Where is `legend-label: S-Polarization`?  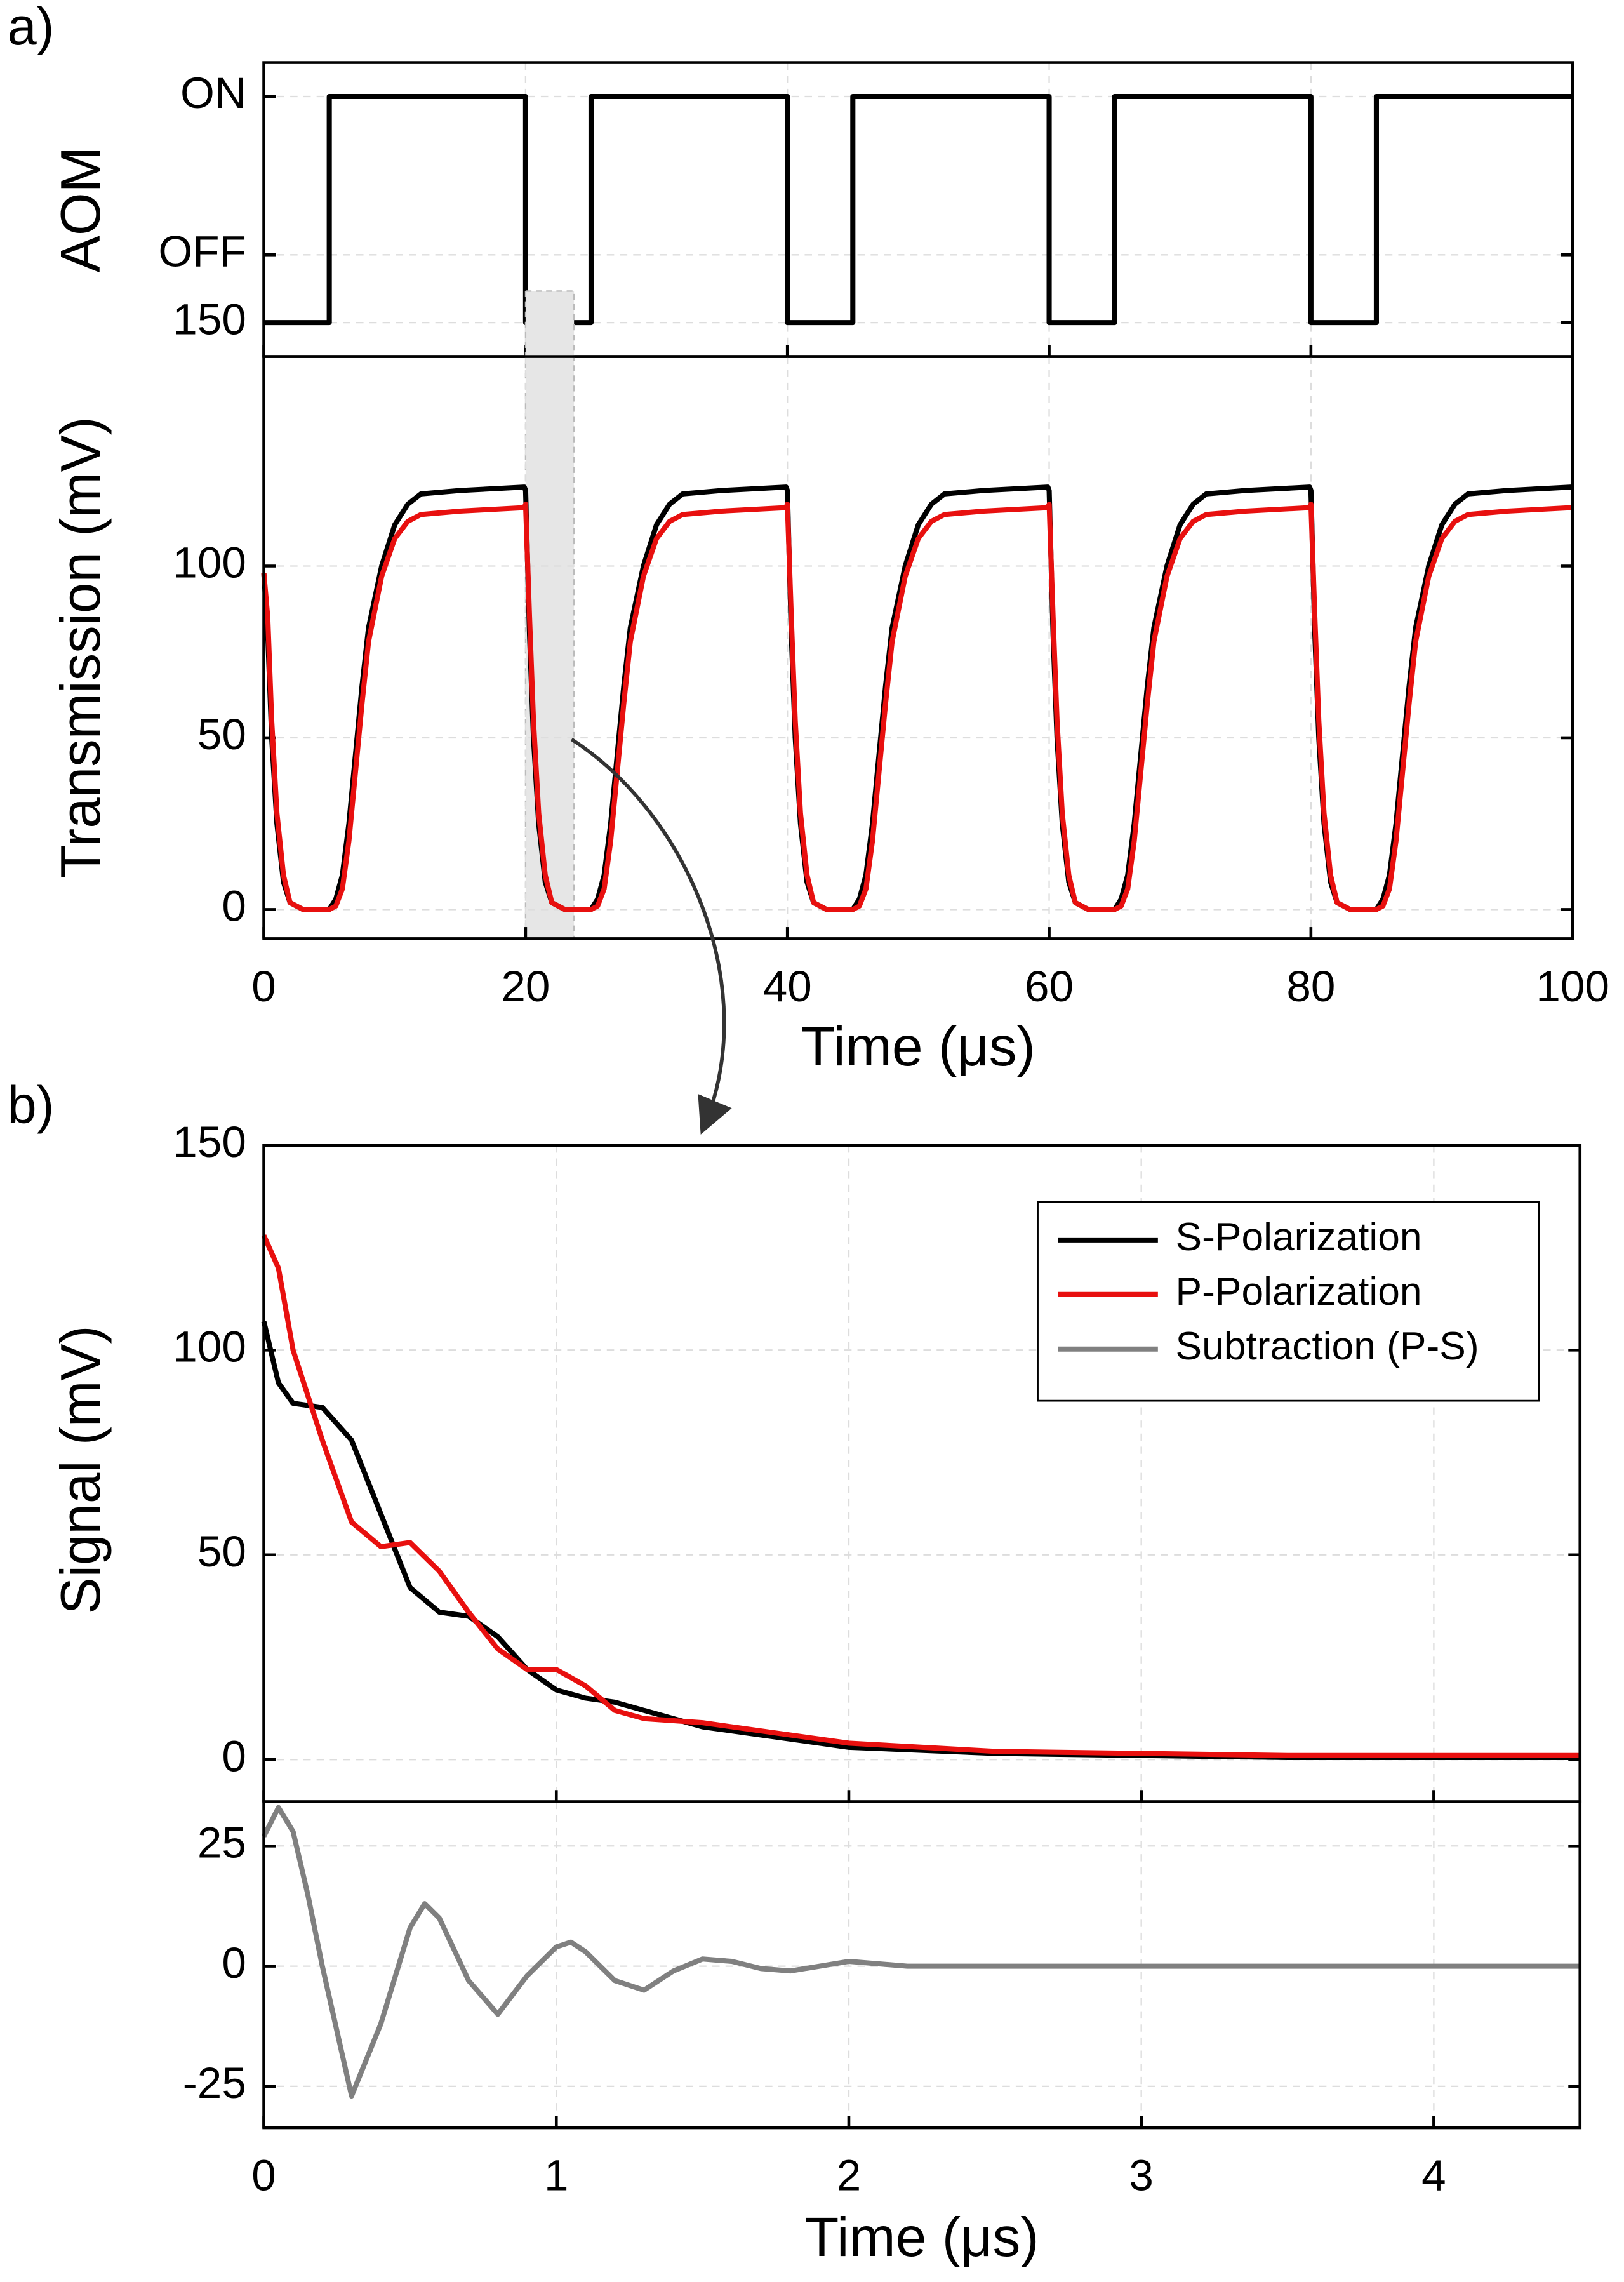
legend-label: S-Polarization is located at coordinates (1299, 1237).